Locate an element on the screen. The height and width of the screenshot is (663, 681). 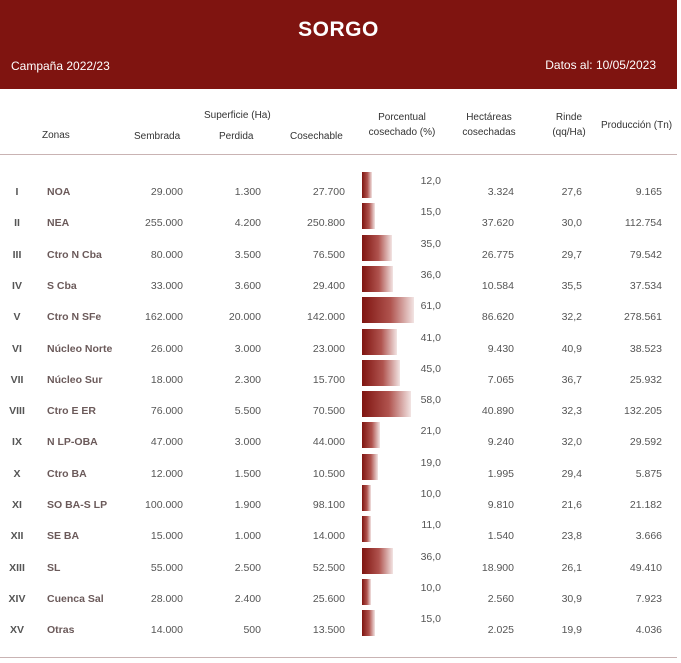
col-header-rinde: Rinde (qq/Ha) is located at coordinates (569, 125).